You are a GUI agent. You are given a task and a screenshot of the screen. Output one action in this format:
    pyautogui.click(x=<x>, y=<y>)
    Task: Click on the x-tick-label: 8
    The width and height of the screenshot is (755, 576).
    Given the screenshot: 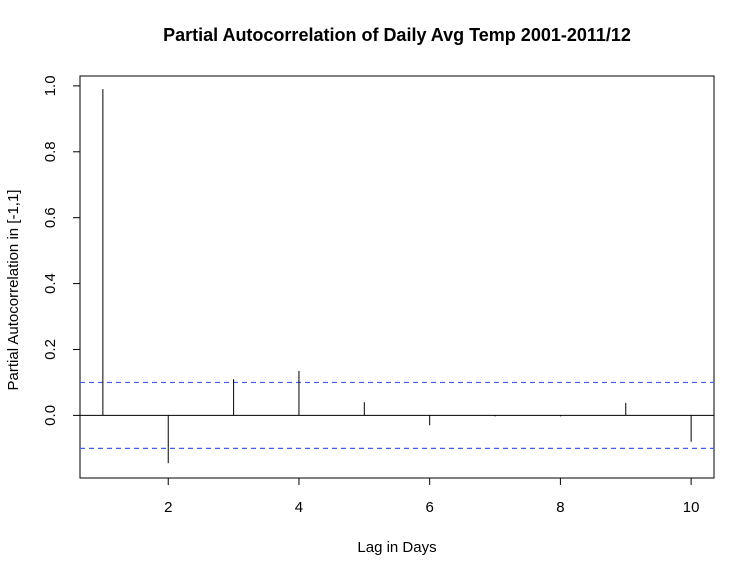 What is the action you would take?
    pyautogui.click(x=560, y=507)
    